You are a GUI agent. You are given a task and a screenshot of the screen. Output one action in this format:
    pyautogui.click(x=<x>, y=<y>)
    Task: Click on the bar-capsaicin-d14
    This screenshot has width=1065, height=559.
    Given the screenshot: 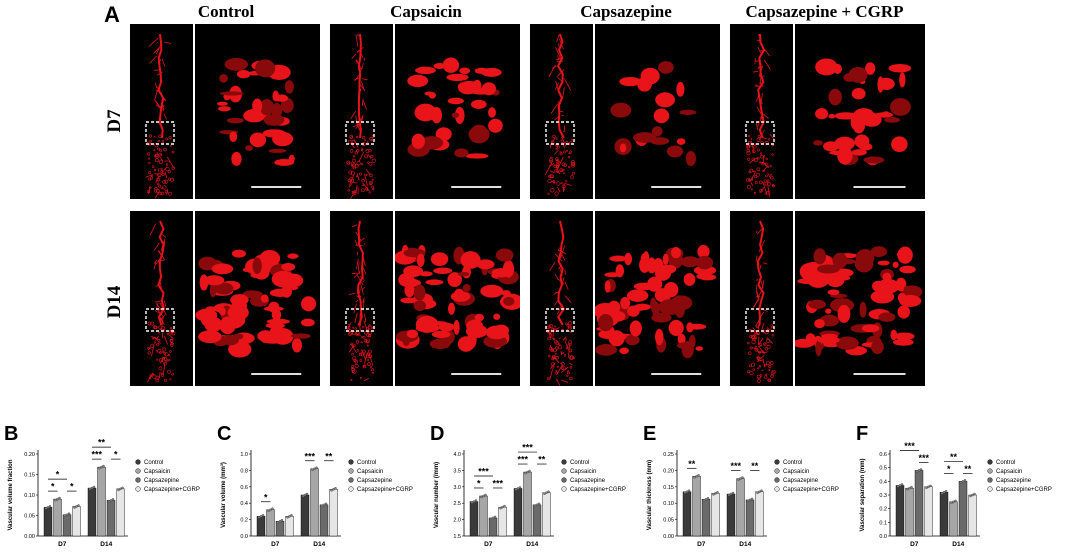 What is the action you would take?
    pyautogui.click(x=527, y=504)
    